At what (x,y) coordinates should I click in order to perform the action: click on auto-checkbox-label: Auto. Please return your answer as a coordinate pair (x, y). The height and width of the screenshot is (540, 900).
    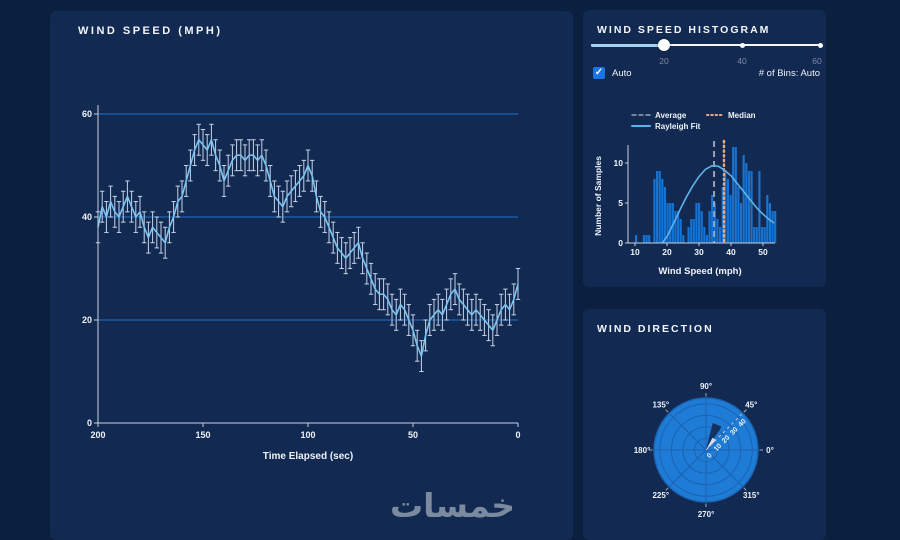
    Looking at the image, I should click on (622, 73).